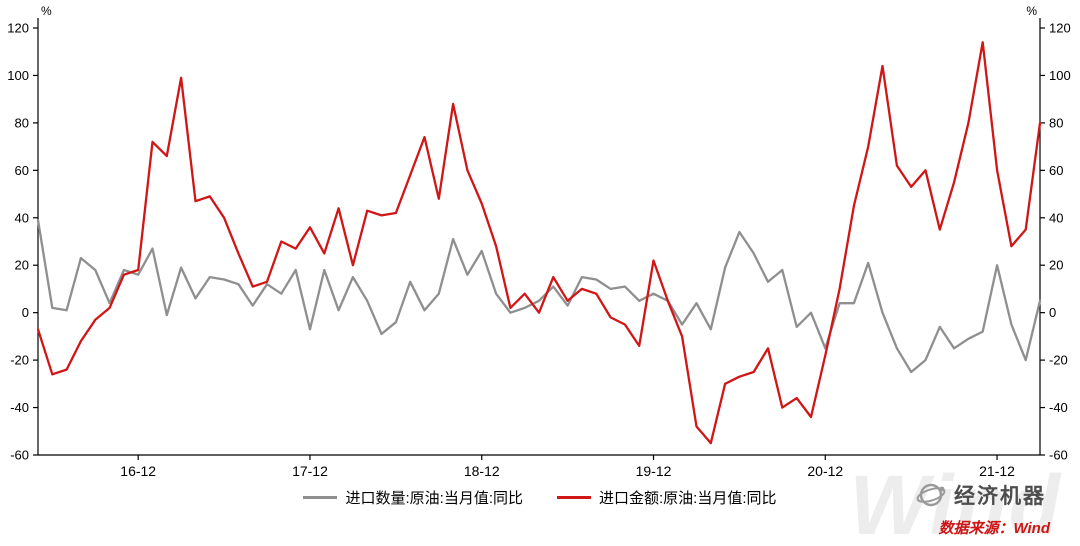 This screenshot has width=1080, height=546. I want to click on legend-item-value: 进口金额:原油:当月值:同比, so click(667, 497).